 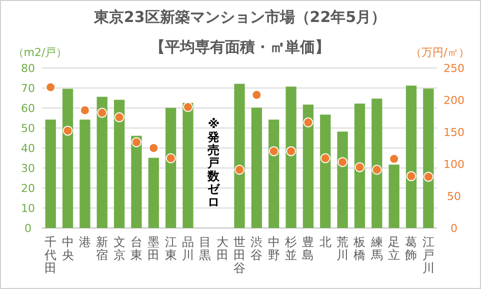 I want to click on x-tick-label: 大田, so click(x=222, y=248).